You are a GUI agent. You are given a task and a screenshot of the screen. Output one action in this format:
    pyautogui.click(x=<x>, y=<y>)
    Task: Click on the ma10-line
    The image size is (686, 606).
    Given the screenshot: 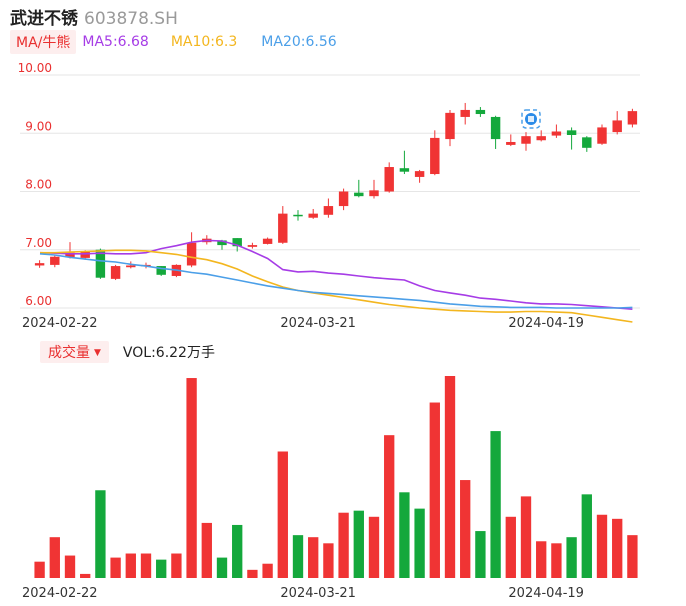 What is the action you would take?
    pyautogui.click(x=336, y=286)
    